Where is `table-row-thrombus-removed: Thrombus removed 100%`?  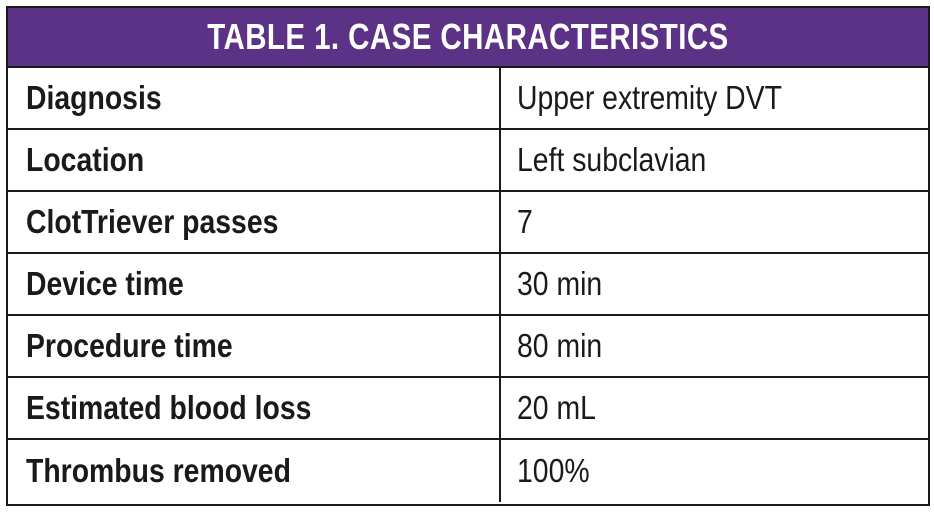
table-row-thrombus-removed: Thrombus removed 100% is located at coordinates (468, 471).